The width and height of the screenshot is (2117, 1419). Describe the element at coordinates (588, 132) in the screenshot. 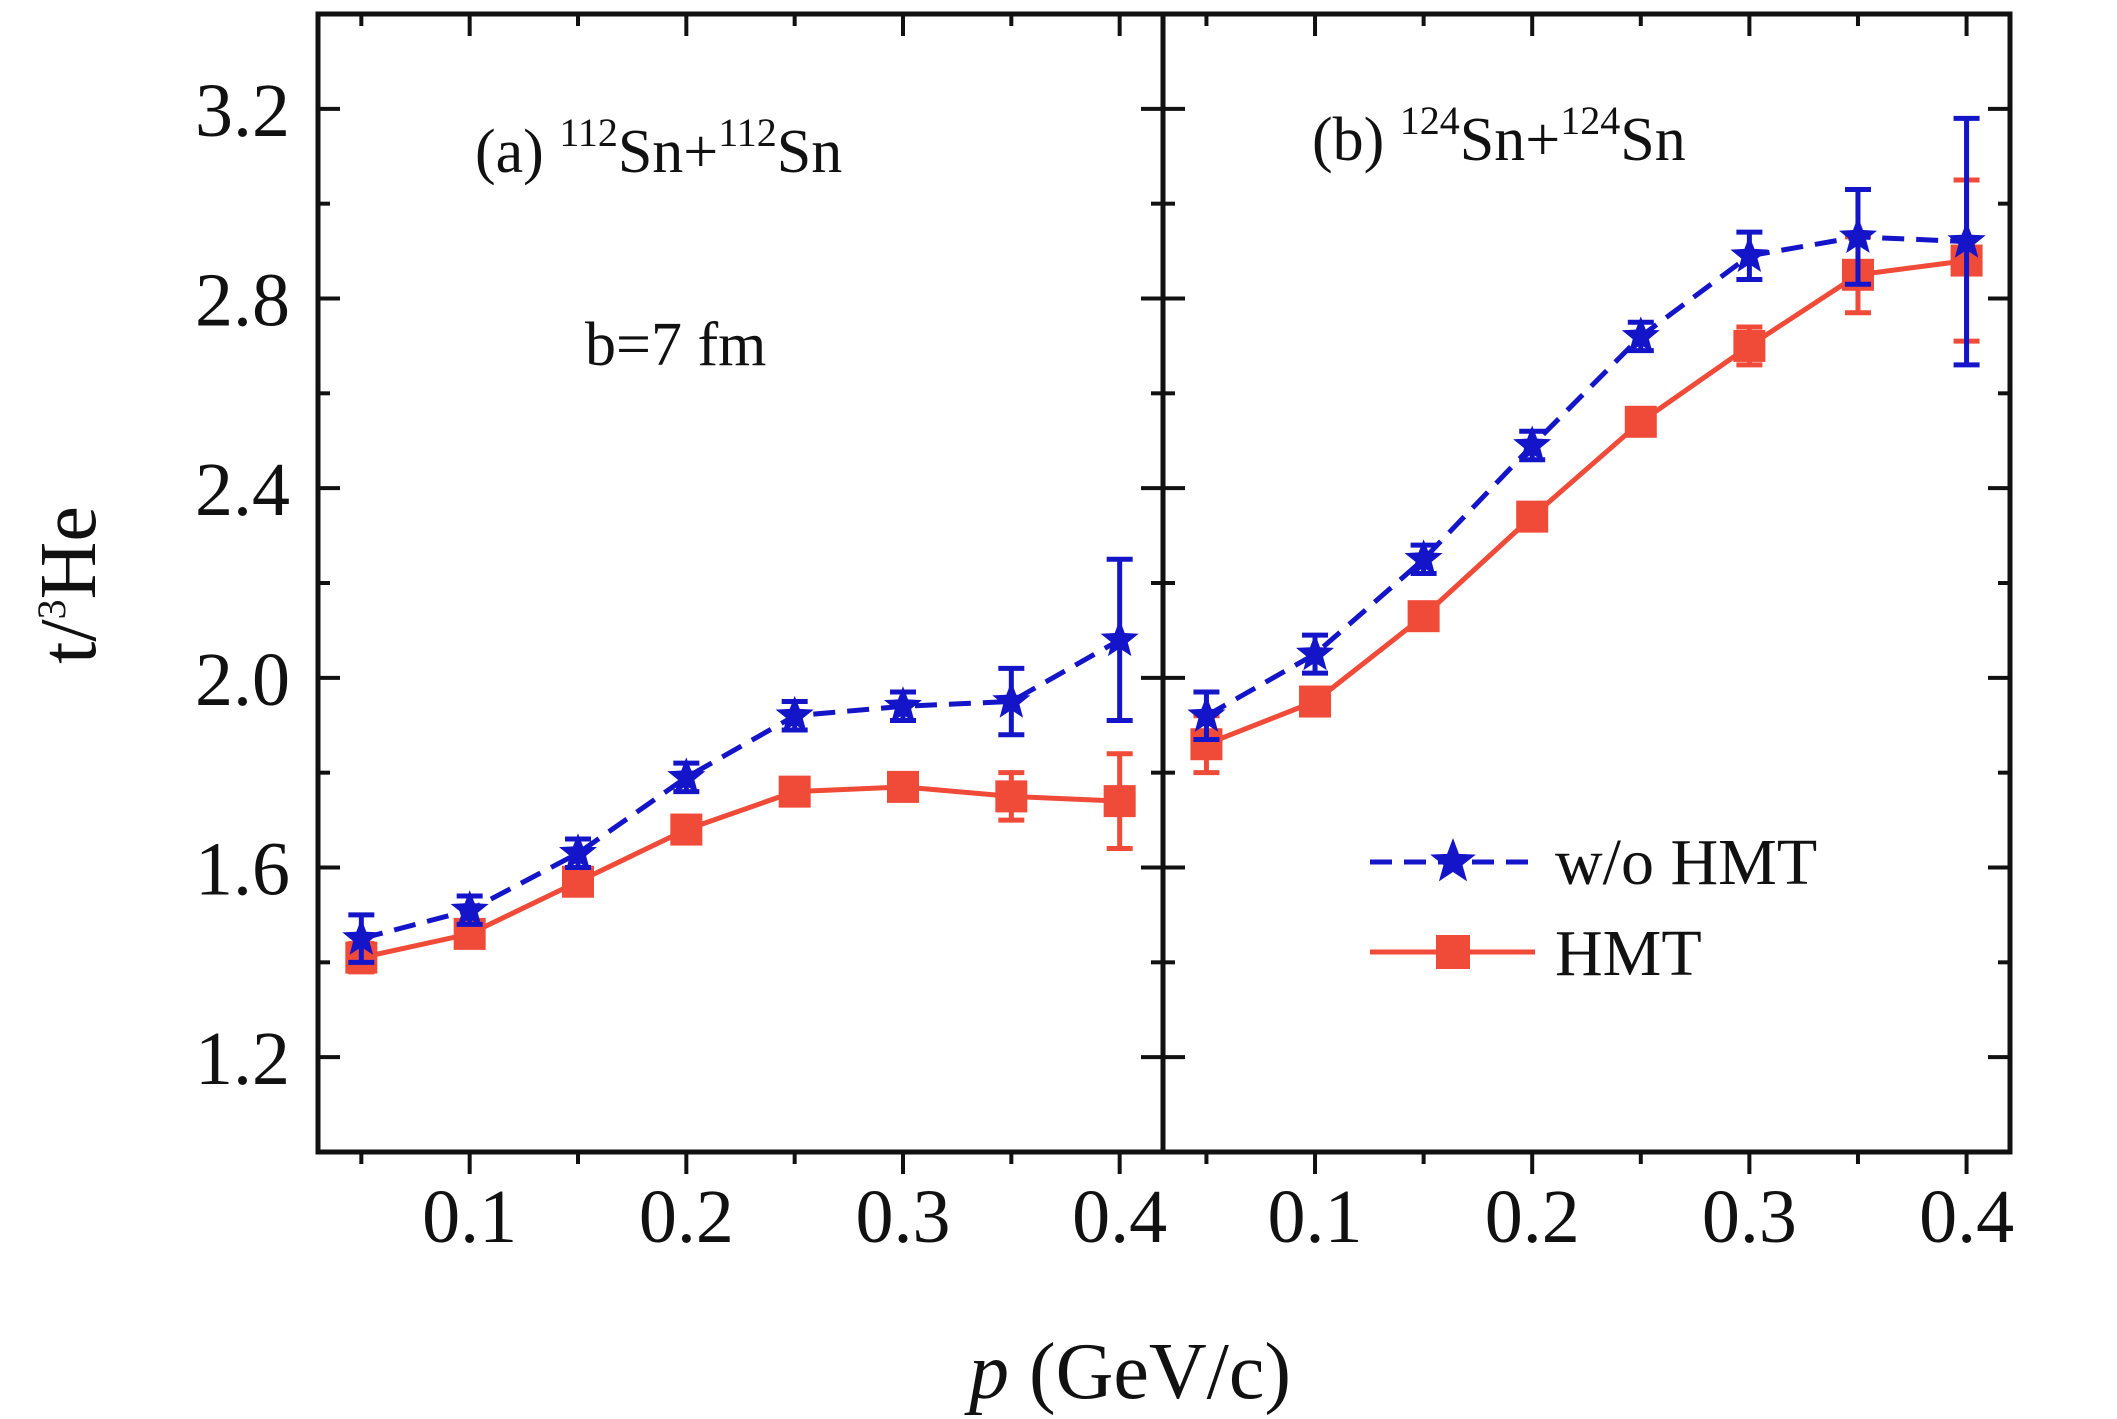

I see `panel-a-title-iso1: 112` at that location.